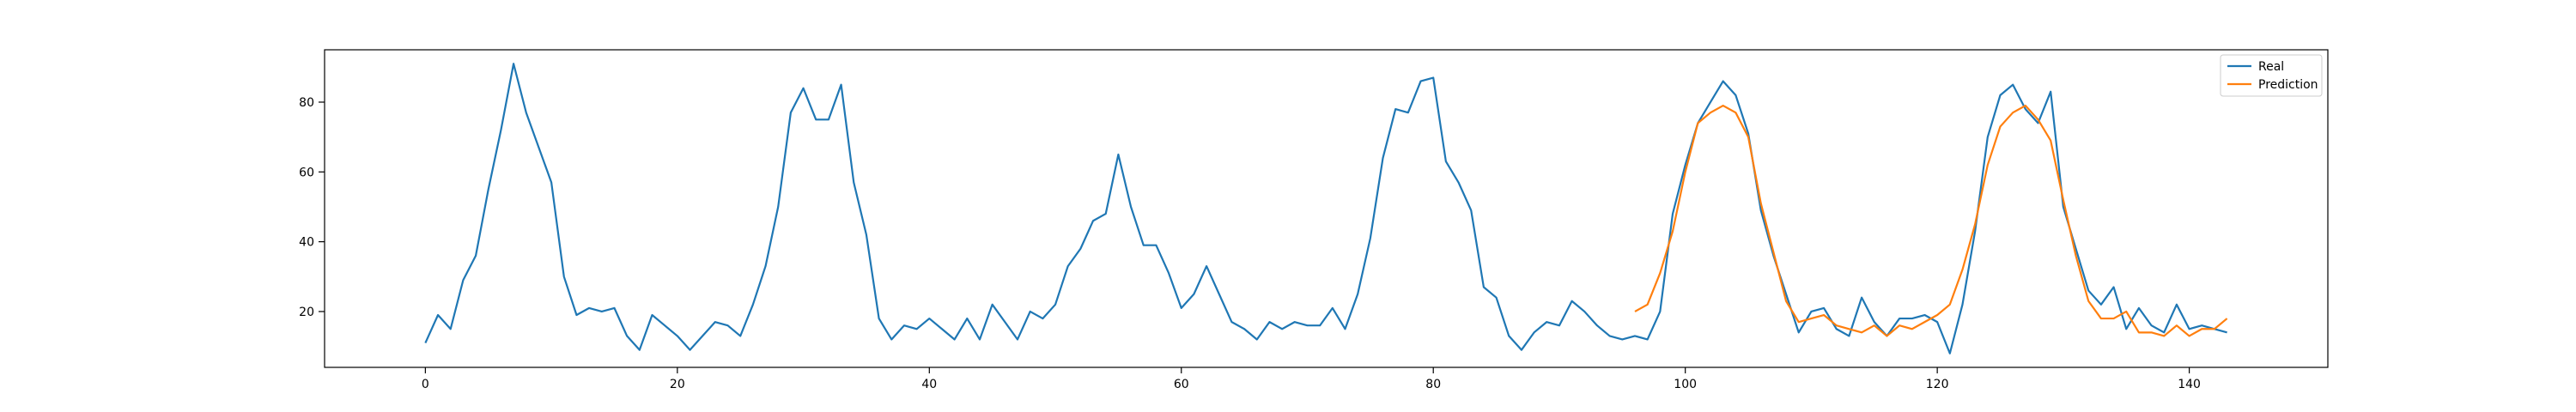 Image resolution: width=2576 pixels, height=412 pixels. Describe the element at coordinates (306, 312) in the screenshot. I see `y-tick-label: 20` at that location.